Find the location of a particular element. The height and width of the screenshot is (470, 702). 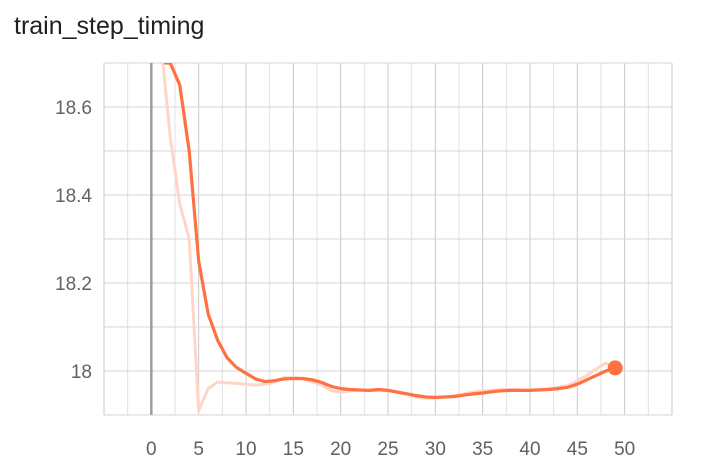

x-tick-label: 15 is located at coordinates (293, 449).